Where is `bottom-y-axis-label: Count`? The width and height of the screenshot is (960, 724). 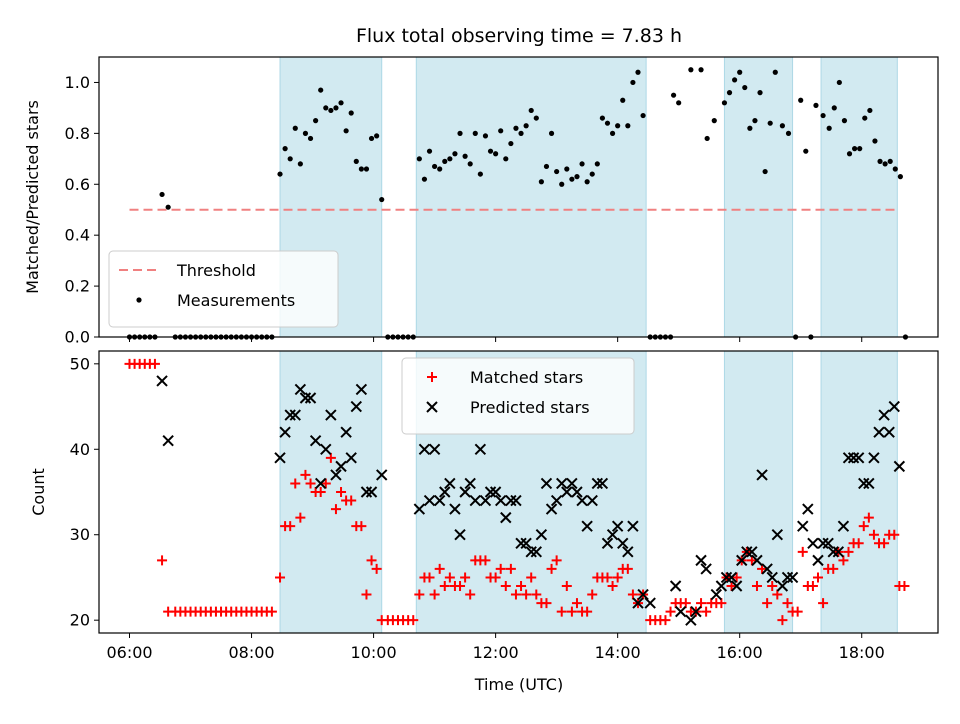
bottom-y-axis-label: Count is located at coordinates (38, 492).